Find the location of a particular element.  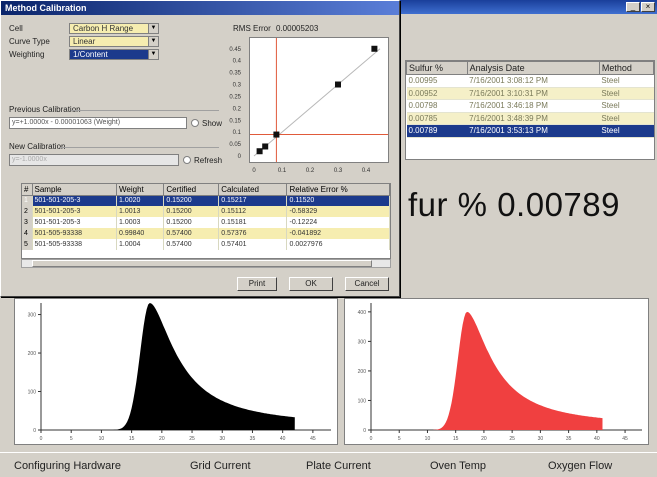

chart-panel-right: 0 100 200 300 400 0 5 10 15 20 25 30 35 40 45 is located at coordinates (496, 371).